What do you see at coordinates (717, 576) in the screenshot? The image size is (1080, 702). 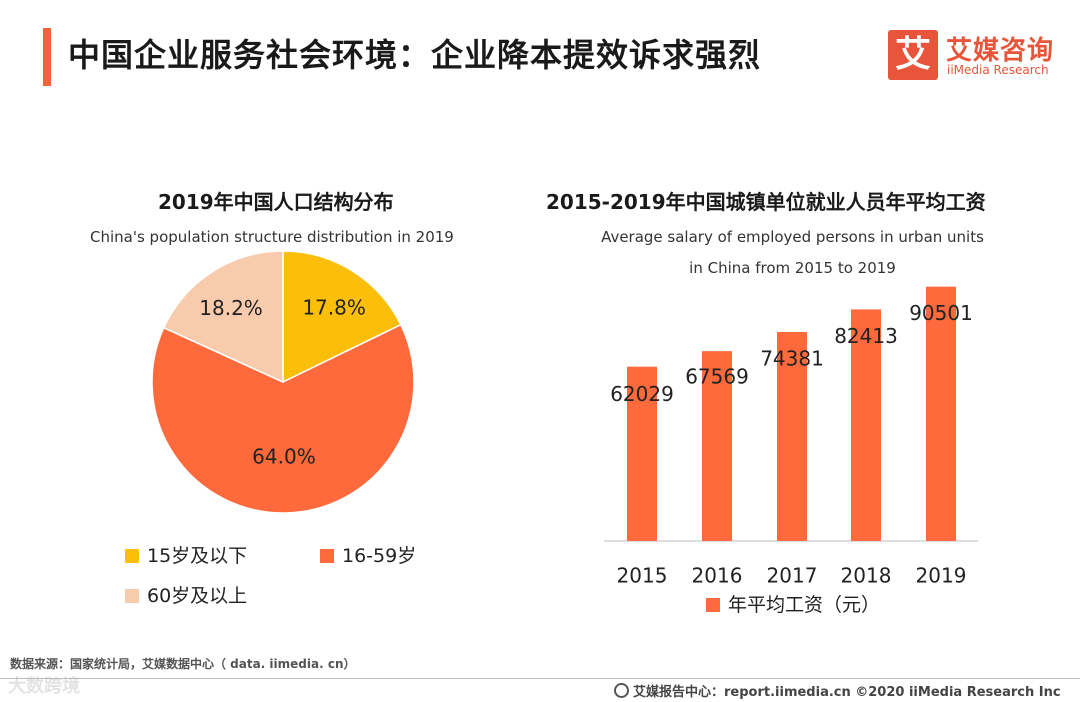 I see `x-tick-label: 2016` at bounding box center [717, 576].